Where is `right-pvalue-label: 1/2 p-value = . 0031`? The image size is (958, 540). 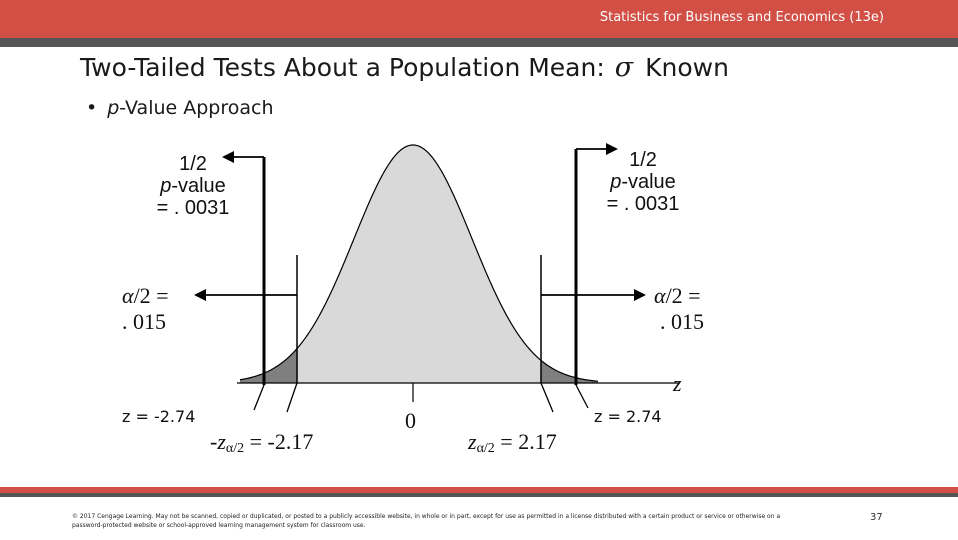 right-pvalue-label: 1/2 p-value = . 0031 is located at coordinates (643, 182).